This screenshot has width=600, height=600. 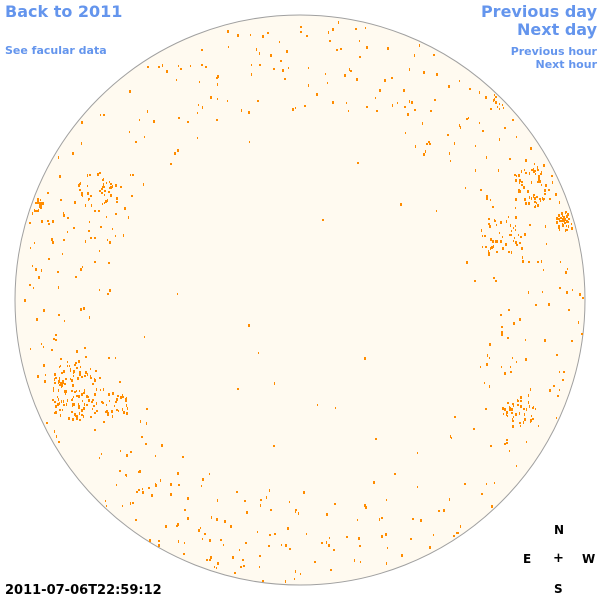 I want to click on previous-day-link: Previous day, so click(x=538, y=11).